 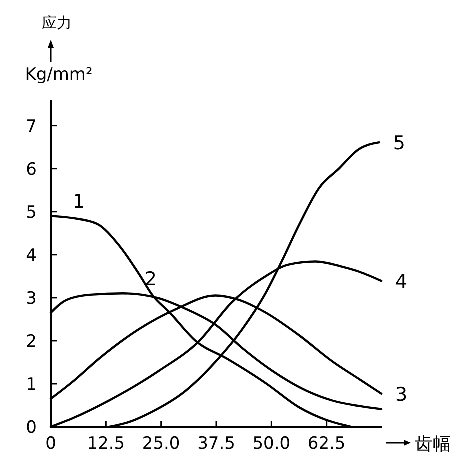 What do you see at coordinates (31, 428) in the screenshot?
I see `y-tick-label: 0` at bounding box center [31, 428].